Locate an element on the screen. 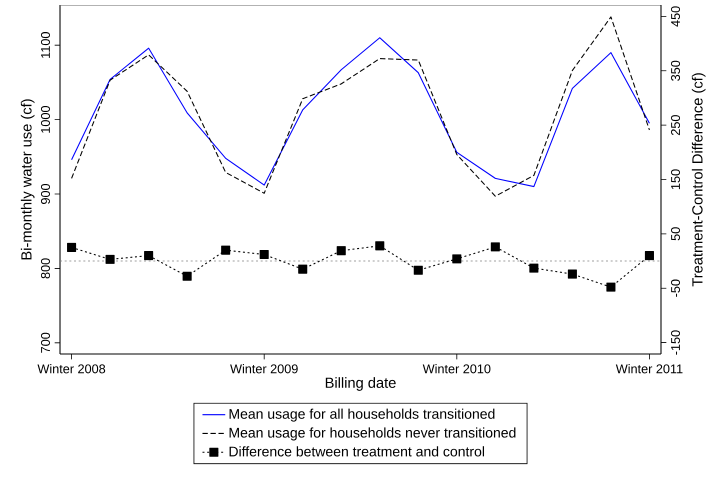 This screenshot has width=710, height=503. x-tick-label: Winter 2011 is located at coordinates (649, 369).